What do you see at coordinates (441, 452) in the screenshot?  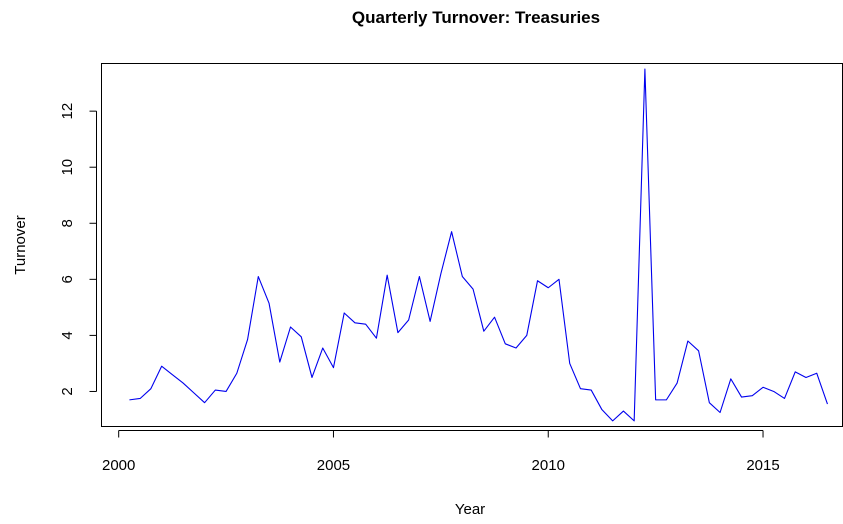 I see `x-axis: 2000 2005 2010 2015` at bounding box center [441, 452].